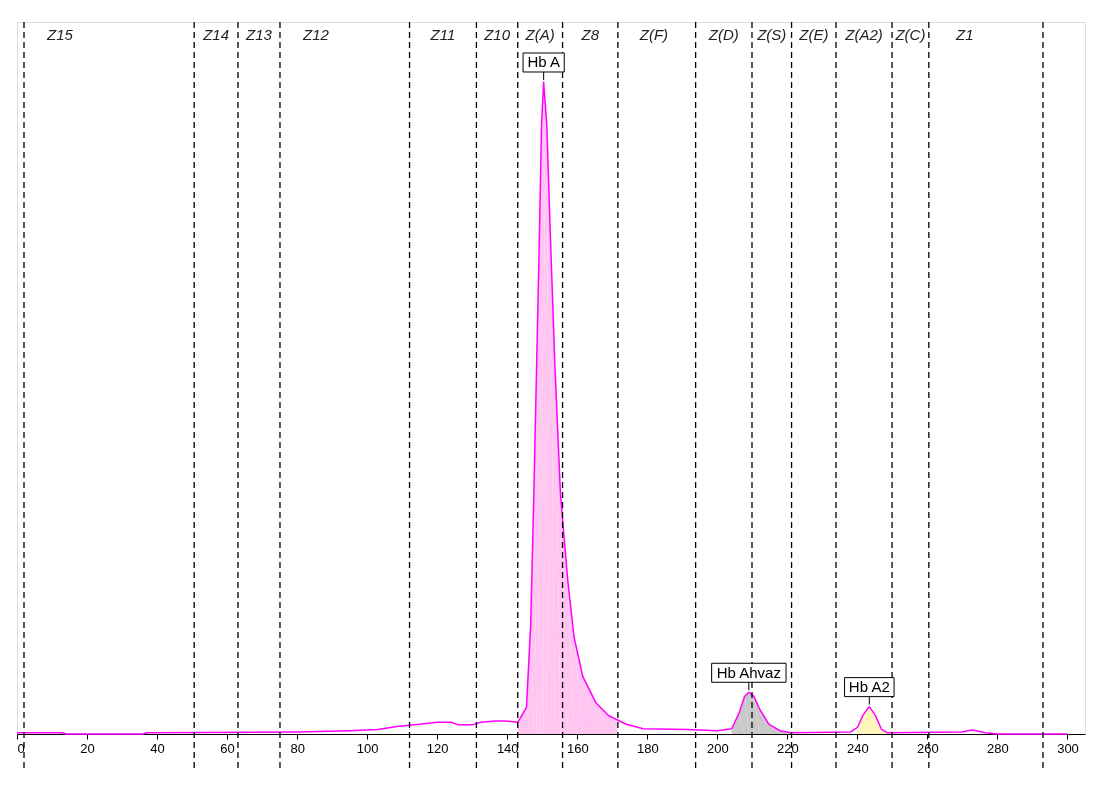 Image resolution: width=1098 pixels, height=800 pixels. What do you see at coordinates (215, 34) in the screenshot?
I see `ref-line-label: Z14` at bounding box center [215, 34].